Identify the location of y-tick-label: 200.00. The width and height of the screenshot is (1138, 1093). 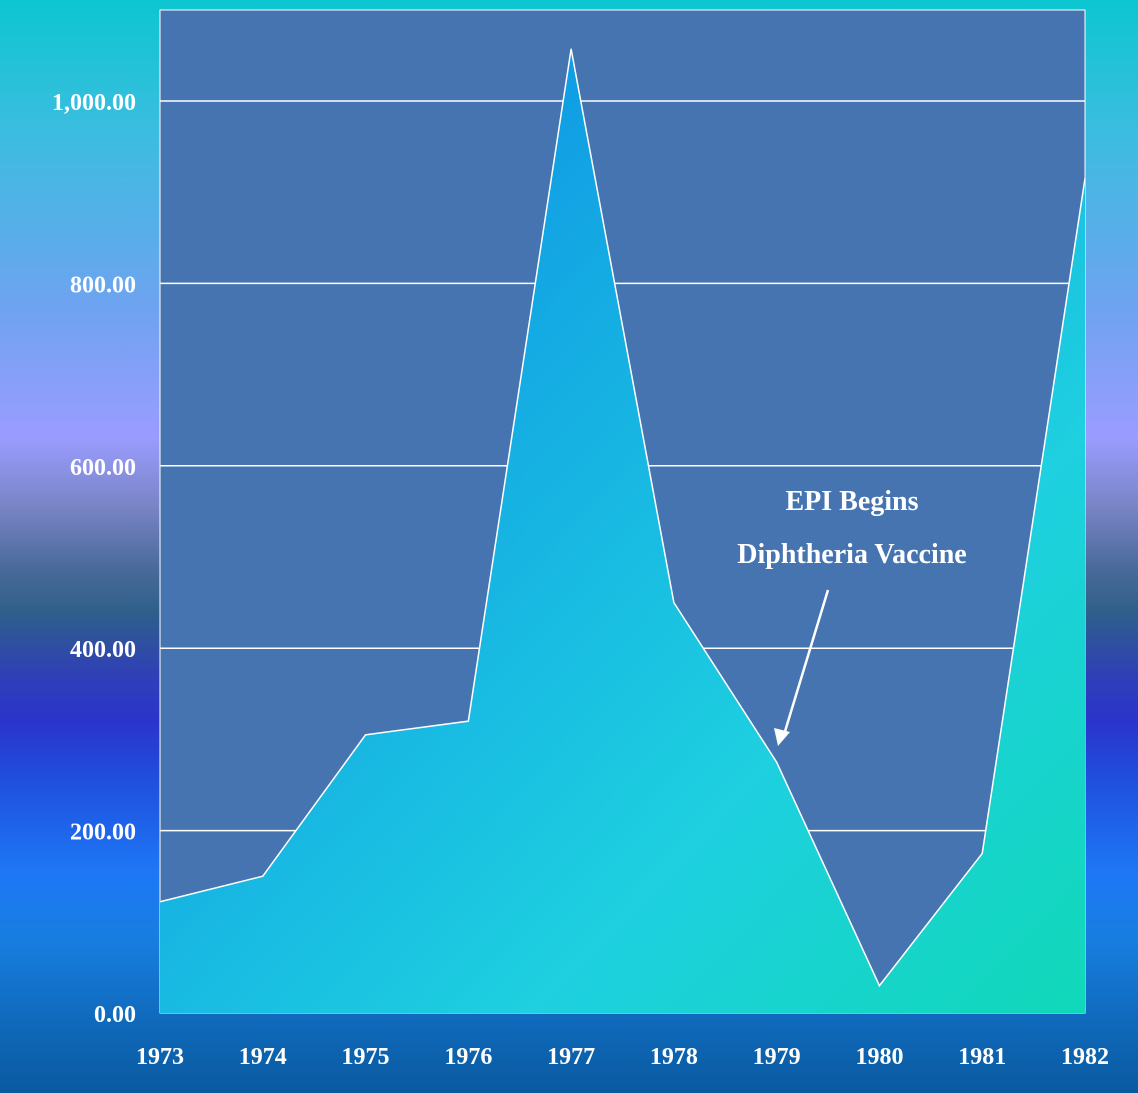
(103, 833).